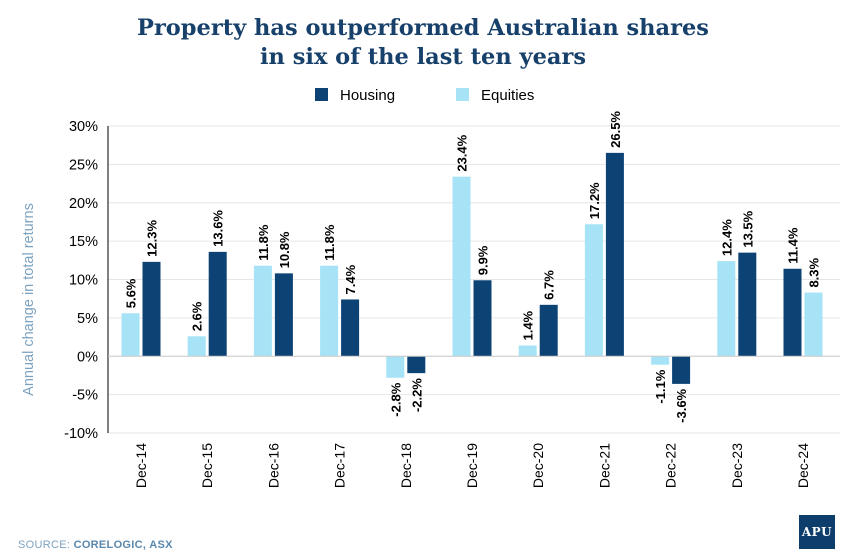 The width and height of the screenshot is (846, 559). I want to click on x-tick-label: Dec-15, so click(207, 465).